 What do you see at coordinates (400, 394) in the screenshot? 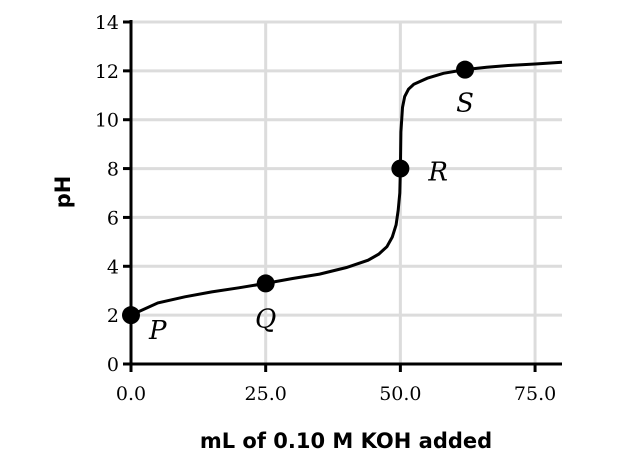
I see `x-tick-label: 50.0` at bounding box center [400, 394].